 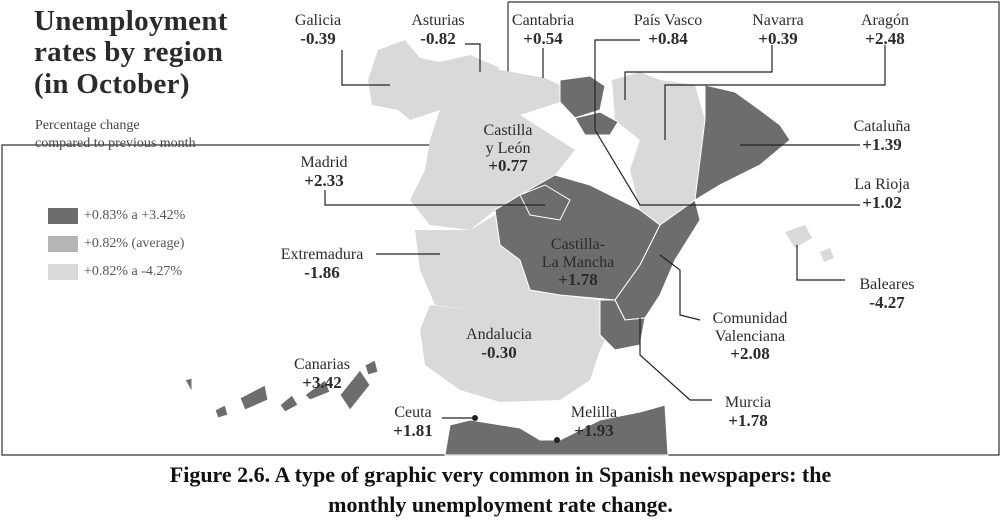 I want to click on region-value: +3.42, so click(x=322, y=382).